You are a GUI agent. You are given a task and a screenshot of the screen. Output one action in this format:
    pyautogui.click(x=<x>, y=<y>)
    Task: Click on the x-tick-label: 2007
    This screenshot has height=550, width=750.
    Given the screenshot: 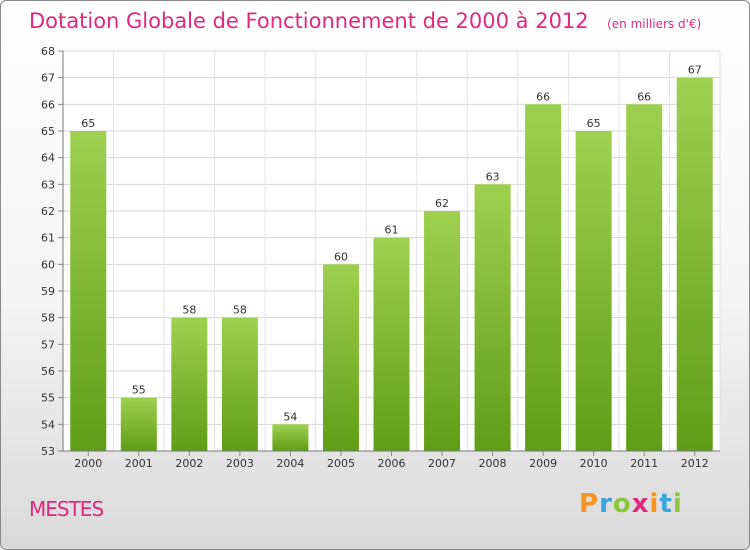 What is the action you would take?
    pyautogui.click(x=442, y=463)
    